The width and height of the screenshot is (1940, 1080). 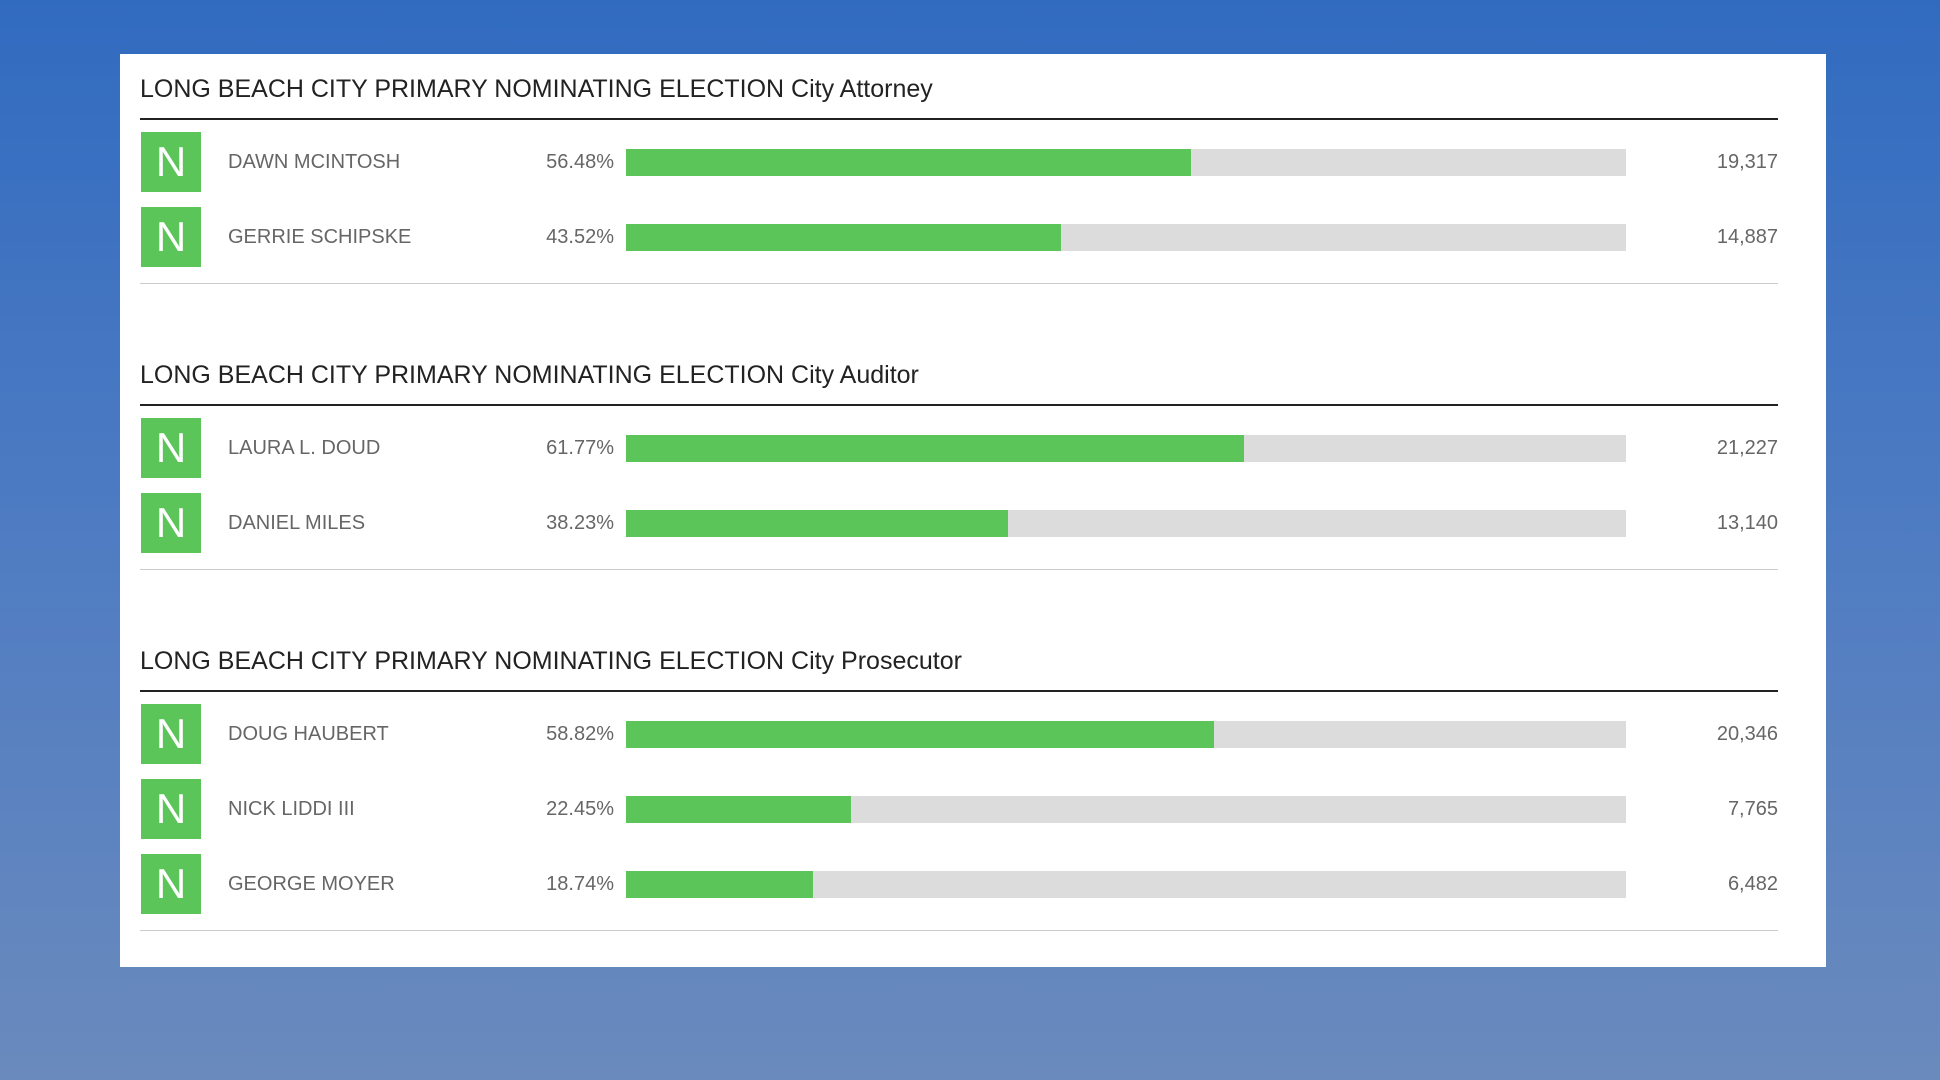 What do you see at coordinates (1747, 162) in the screenshot?
I see `vote-count: 19,317` at bounding box center [1747, 162].